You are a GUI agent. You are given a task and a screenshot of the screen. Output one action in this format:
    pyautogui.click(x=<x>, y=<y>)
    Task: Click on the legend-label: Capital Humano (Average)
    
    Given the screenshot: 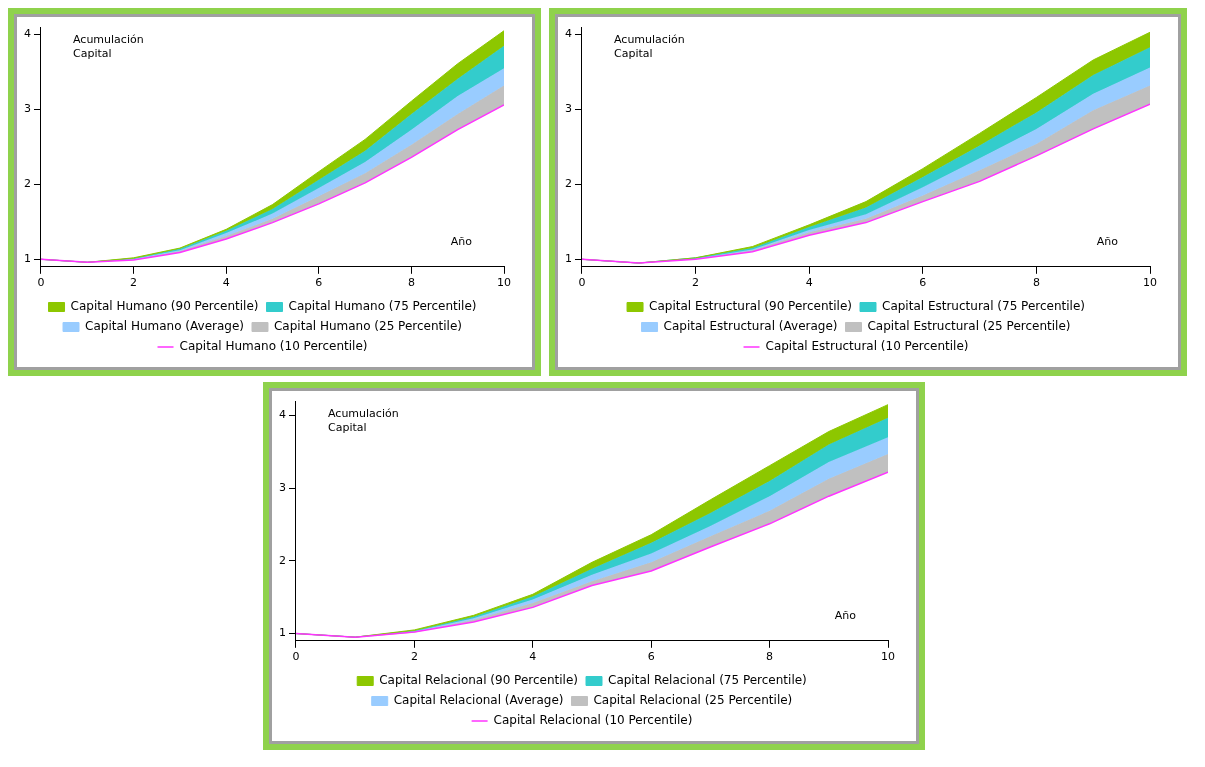 What is the action you would take?
    pyautogui.click(x=164, y=326)
    